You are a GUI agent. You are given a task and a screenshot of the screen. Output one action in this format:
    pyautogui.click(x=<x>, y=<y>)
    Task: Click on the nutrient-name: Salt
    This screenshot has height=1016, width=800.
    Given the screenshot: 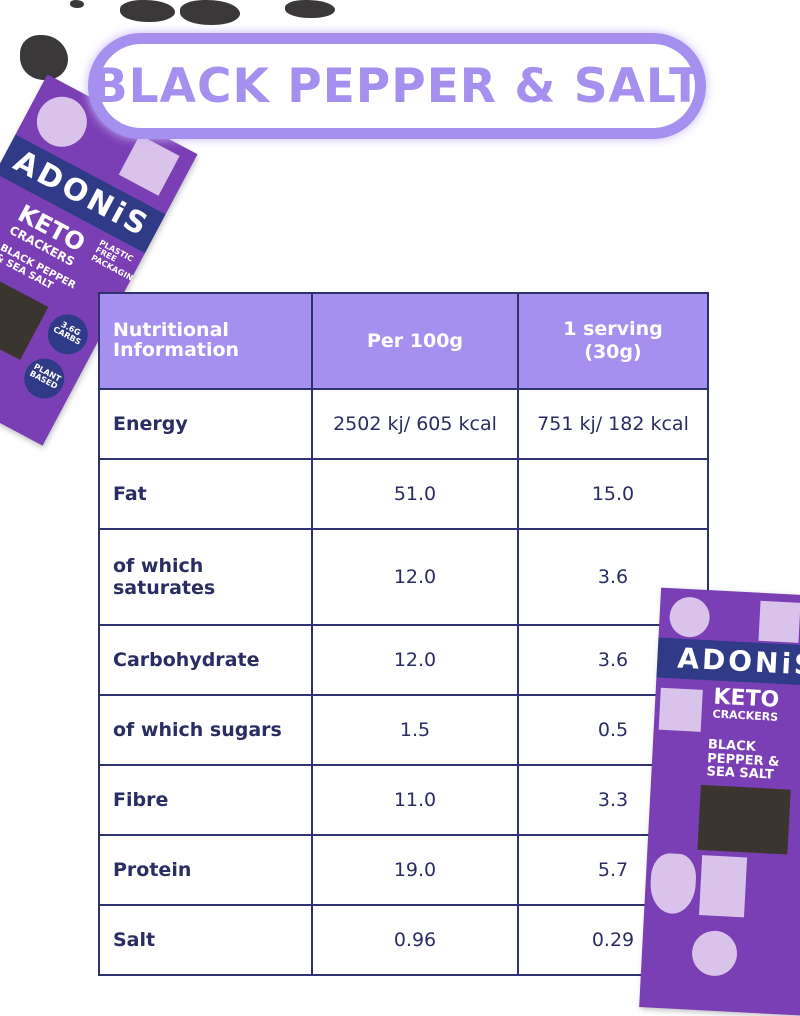 What is the action you would take?
    pyautogui.click(x=205, y=940)
    